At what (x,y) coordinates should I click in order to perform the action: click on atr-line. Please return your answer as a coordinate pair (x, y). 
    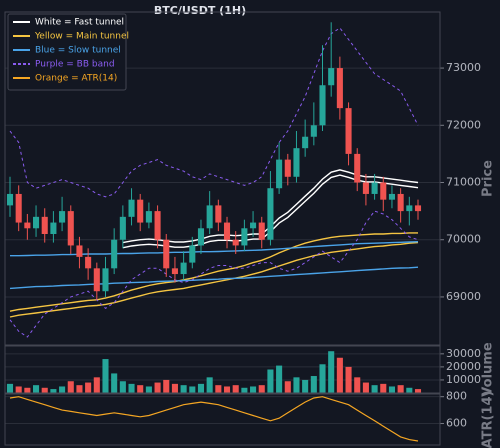
    Looking at the image, I should click on (214, 419).